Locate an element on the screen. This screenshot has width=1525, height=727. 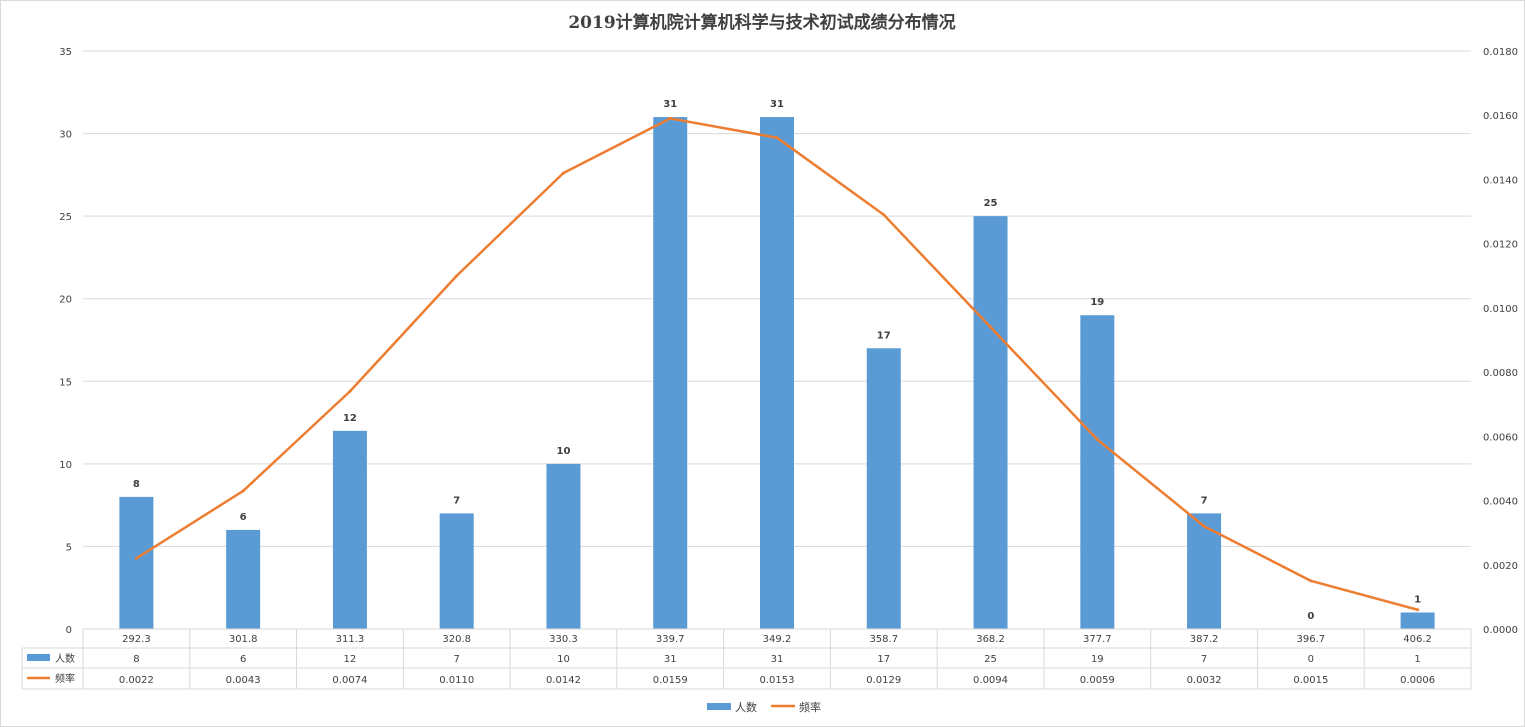
category-label: 292.3 is located at coordinates (136, 639).